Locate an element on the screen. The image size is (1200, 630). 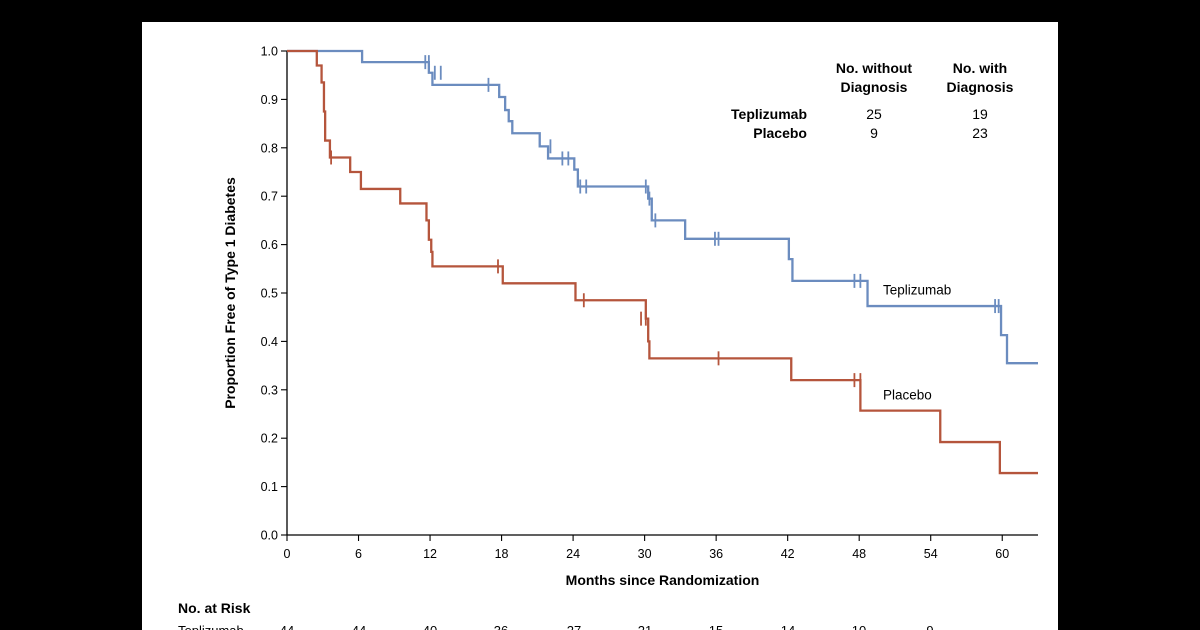
y-tick-label: 0.7 is located at coordinates (269, 197).